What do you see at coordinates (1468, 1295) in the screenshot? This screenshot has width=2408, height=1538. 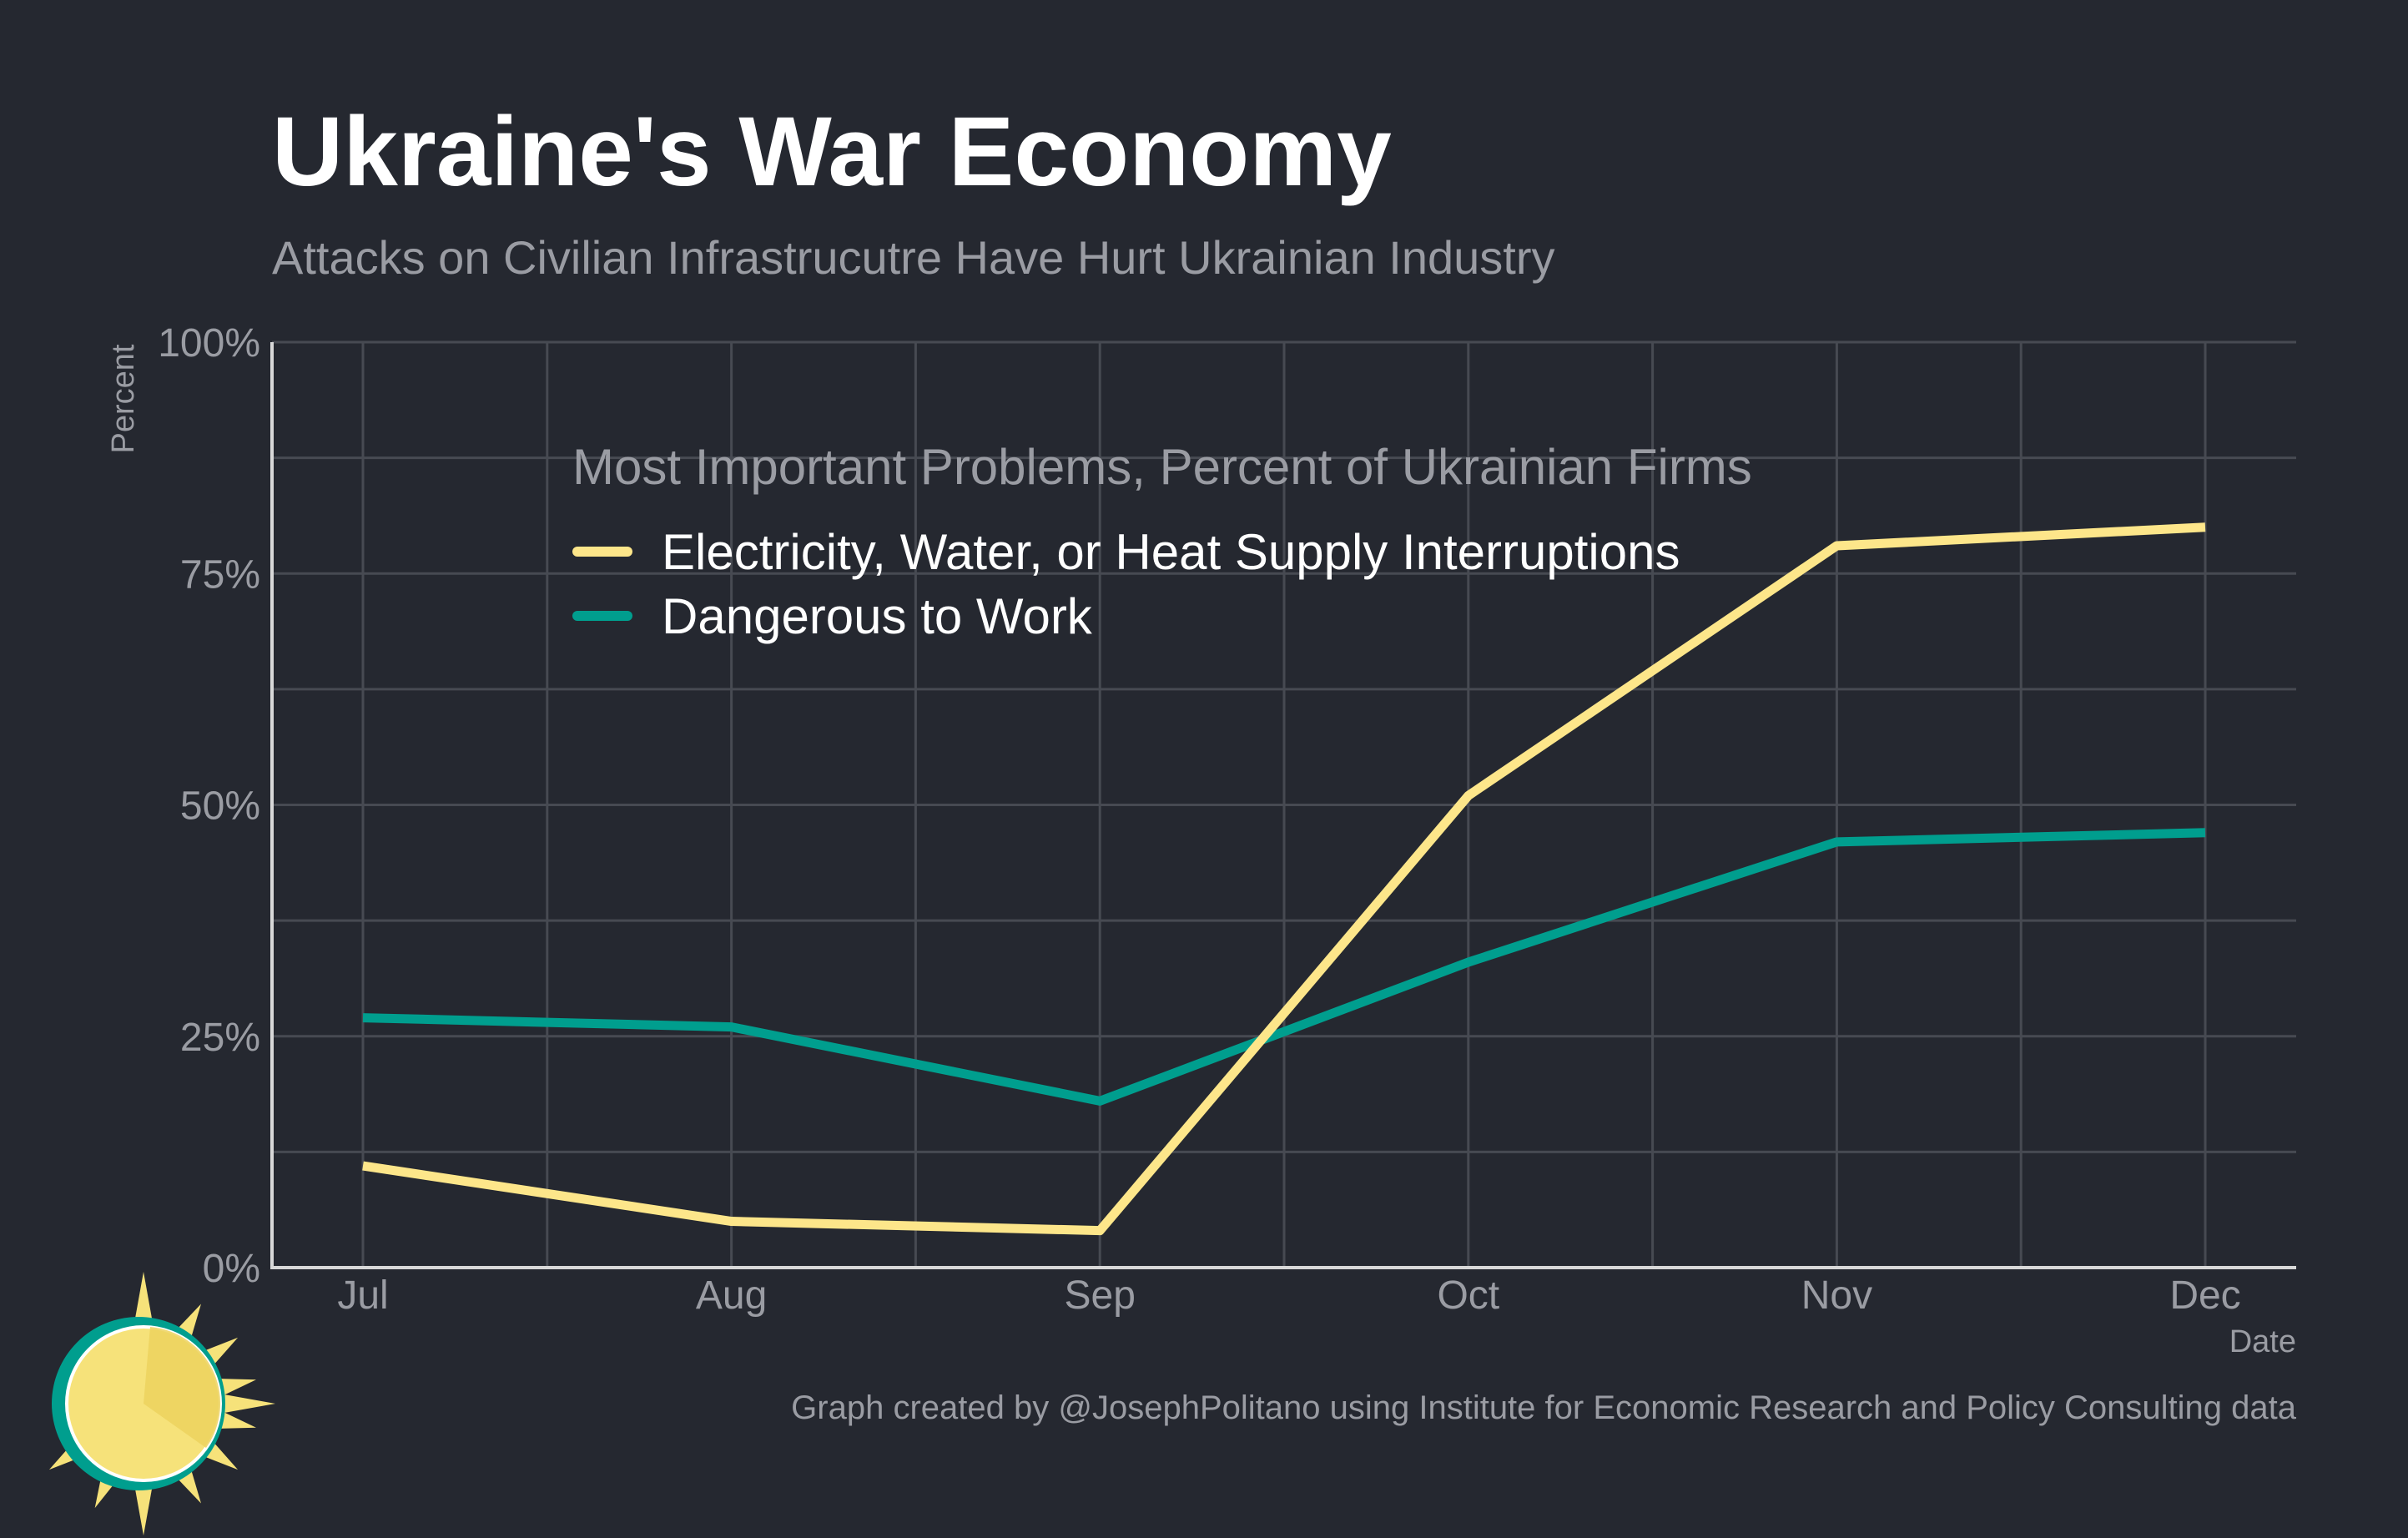 I see `x-tick-label: Oct` at bounding box center [1468, 1295].